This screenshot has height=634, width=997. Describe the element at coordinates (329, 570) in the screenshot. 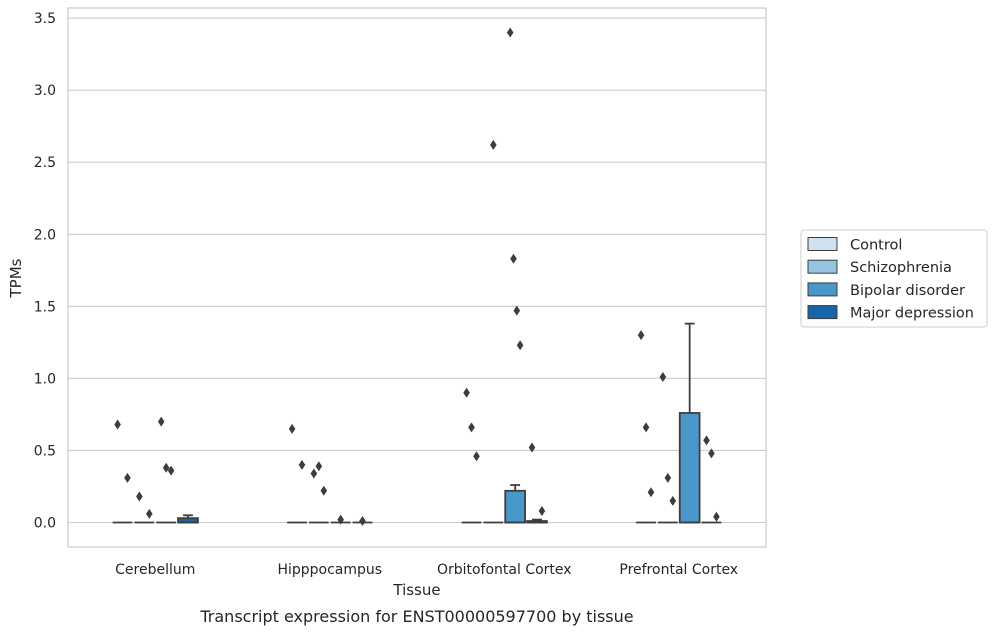

I see `x-tick-label: Hipppocampus` at that location.